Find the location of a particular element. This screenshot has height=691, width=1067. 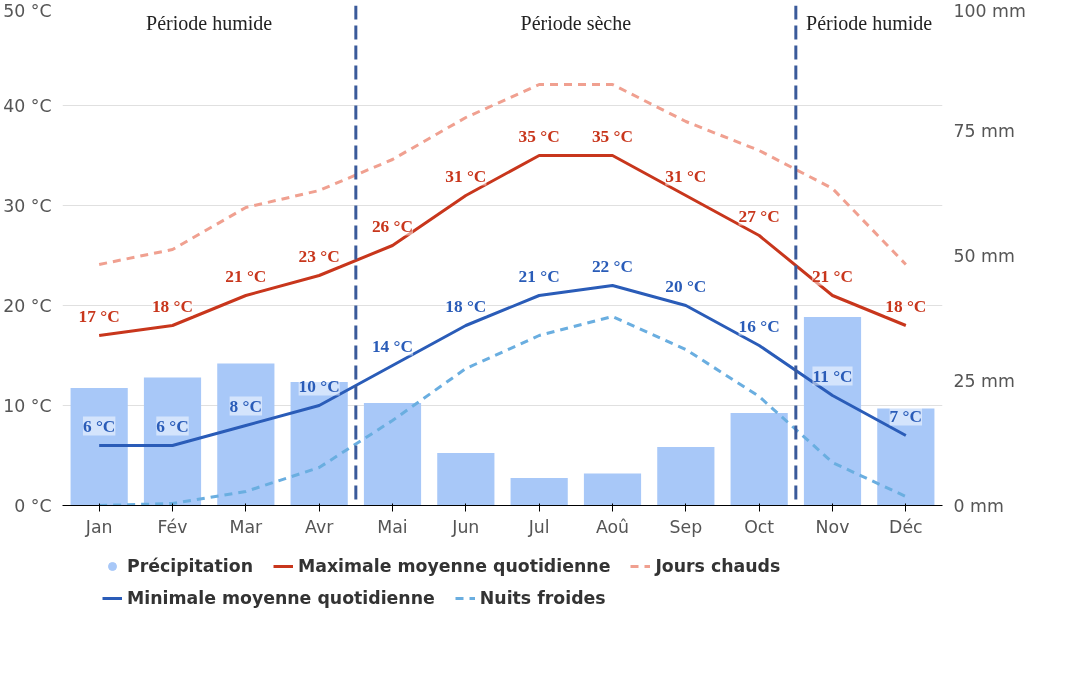

x-tick-label: Oct is located at coordinates (759, 526).